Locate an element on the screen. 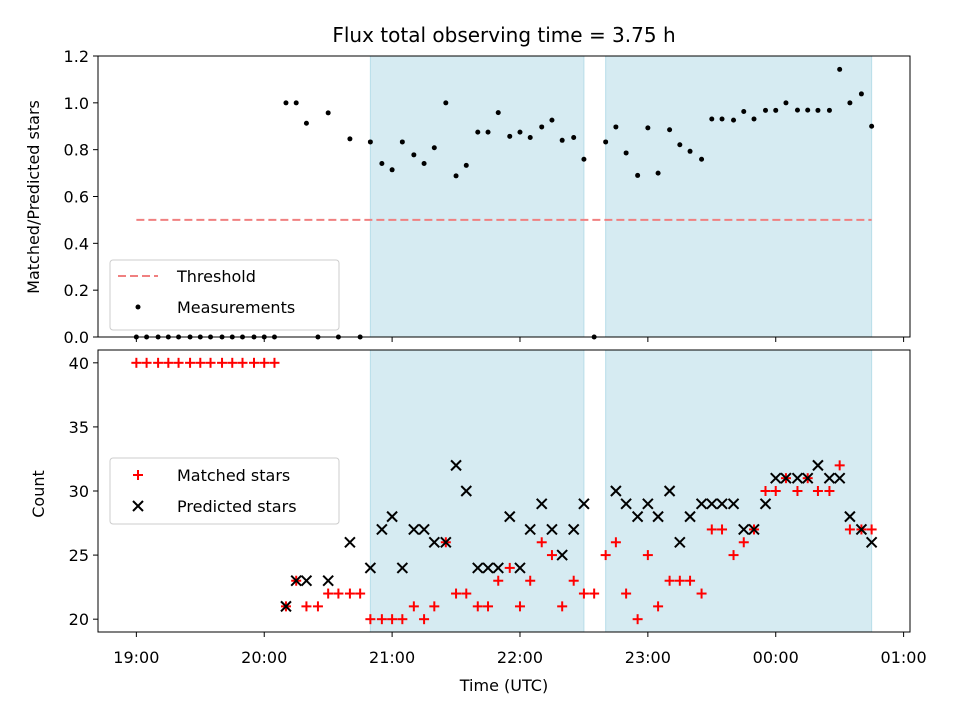 The height and width of the screenshot is (720, 960). x-tick-label: 19:00 is located at coordinates (136, 657).